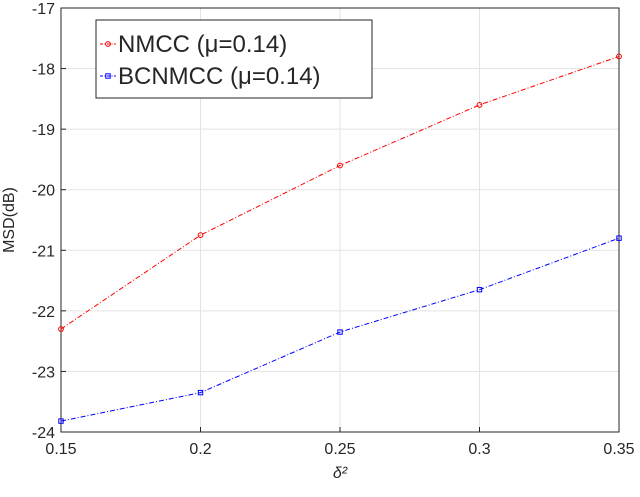 The height and width of the screenshot is (497, 640). I want to click on legend-box, so click(234, 59).